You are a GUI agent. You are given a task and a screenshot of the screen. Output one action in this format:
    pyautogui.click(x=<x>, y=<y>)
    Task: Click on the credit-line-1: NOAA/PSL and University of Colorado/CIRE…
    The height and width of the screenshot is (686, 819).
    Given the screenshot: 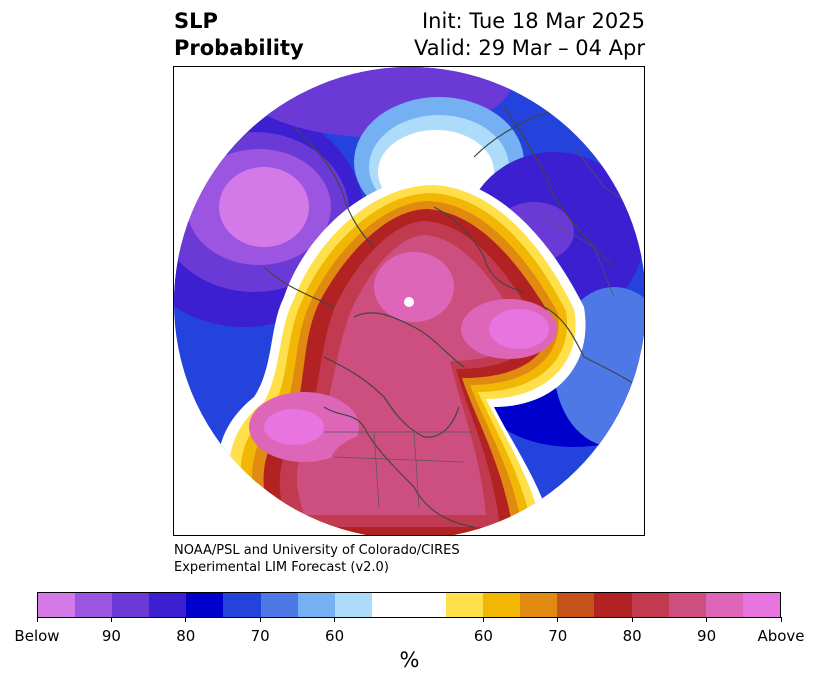 What is the action you would take?
    pyautogui.click(x=317, y=550)
    